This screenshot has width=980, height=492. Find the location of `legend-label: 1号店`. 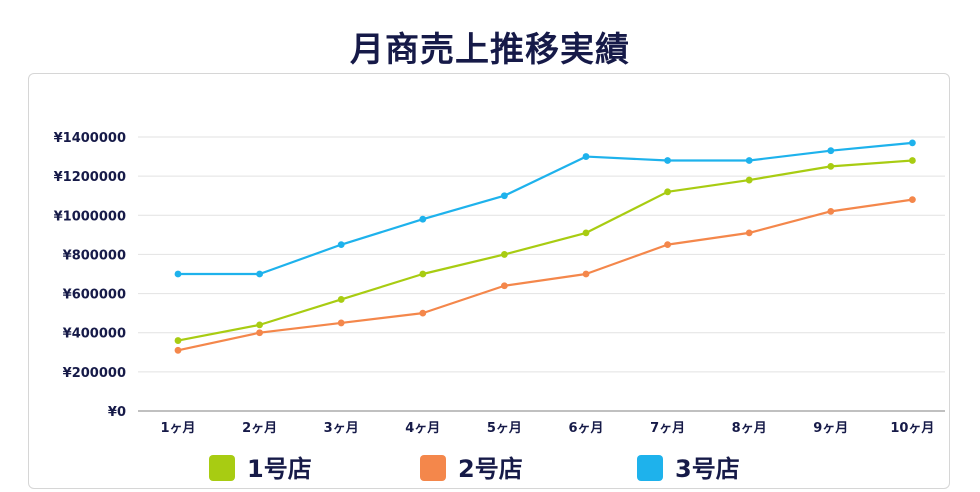

legend-label: 1号店 is located at coordinates (279, 469).